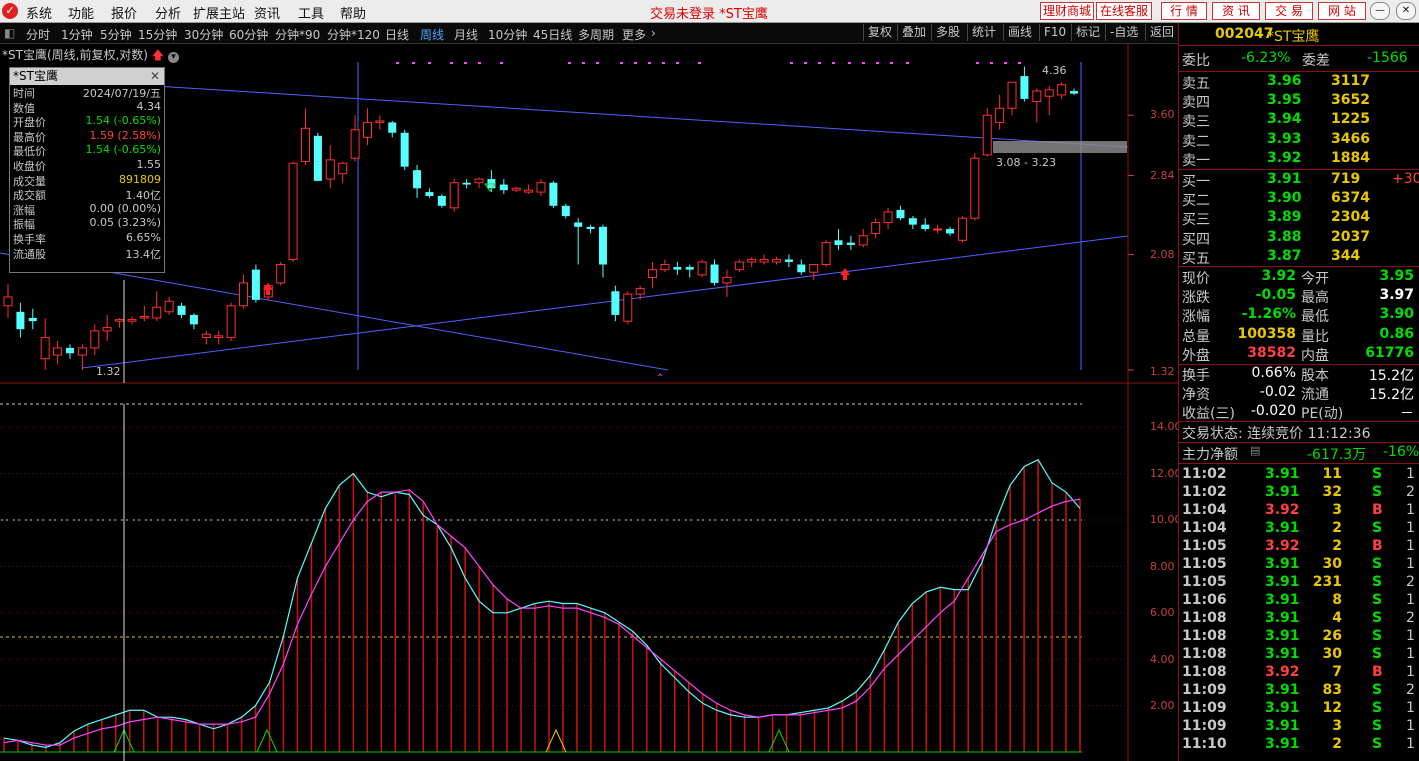  Describe the element at coordinates (1299, 238) in the screenshot. I see `bid-row: 买四 3.88 2037` at that location.